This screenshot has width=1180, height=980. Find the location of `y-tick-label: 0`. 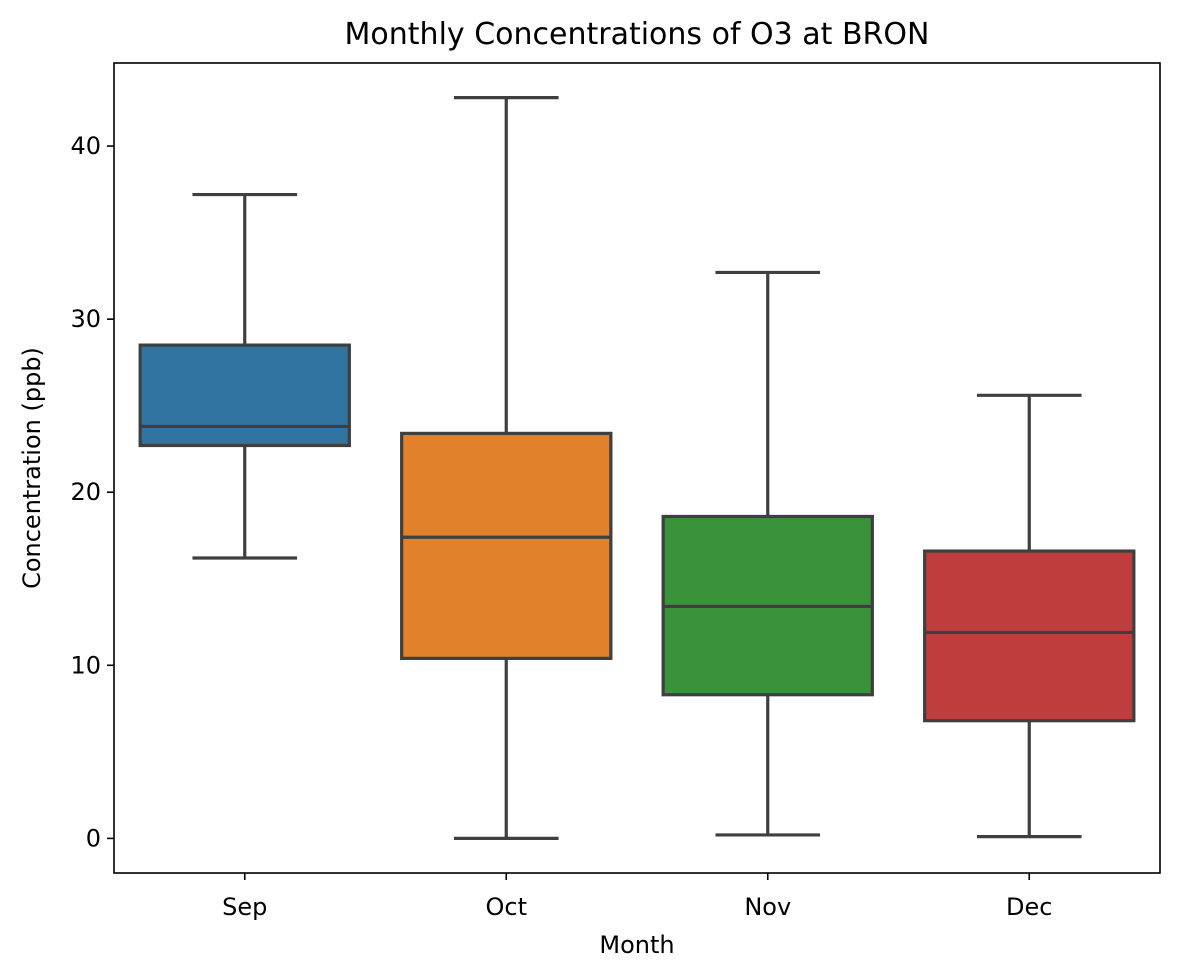

y-tick-label: 0 is located at coordinates (93, 838).